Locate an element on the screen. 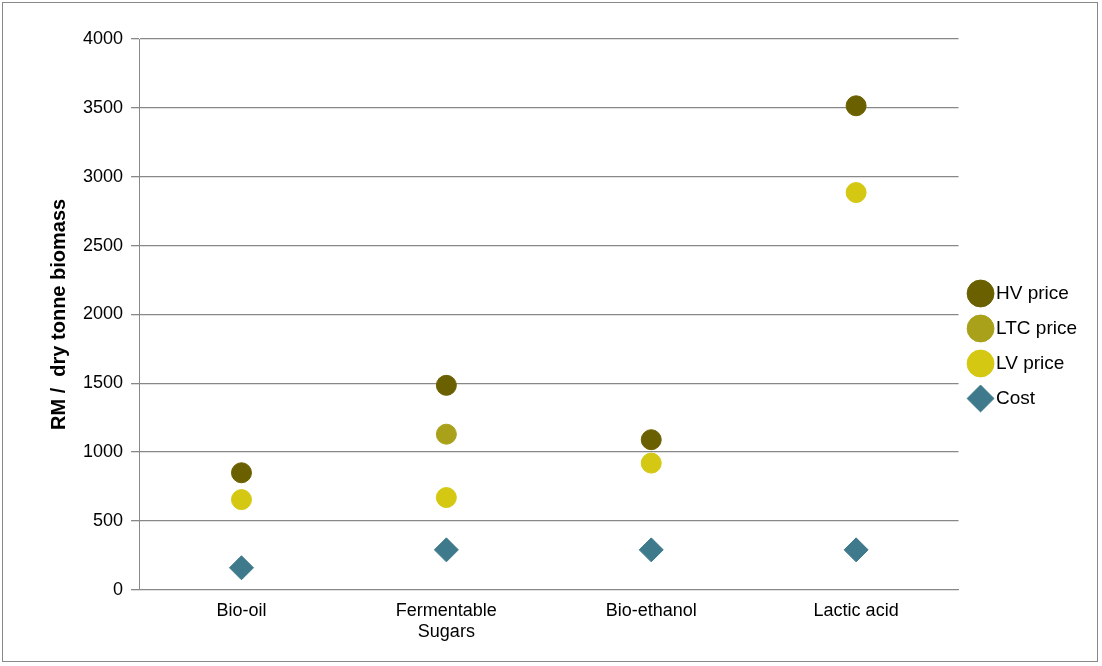 The height and width of the screenshot is (666, 1102). legend-label: Cost is located at coordinates (1016, 397).